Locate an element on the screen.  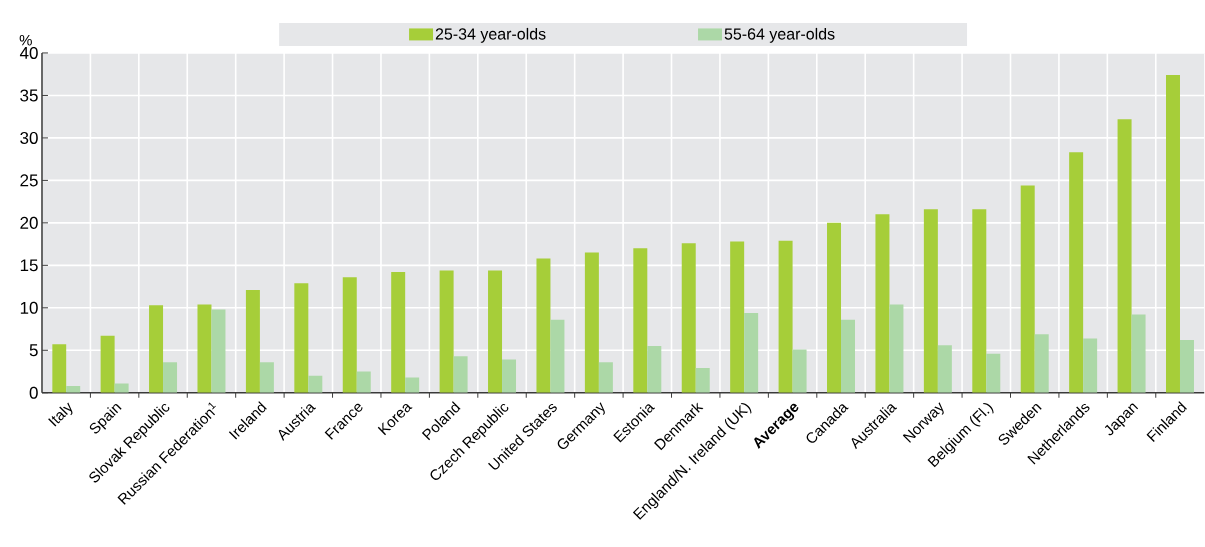
y-tick-label: 30 is located at coordinates (29, 138).